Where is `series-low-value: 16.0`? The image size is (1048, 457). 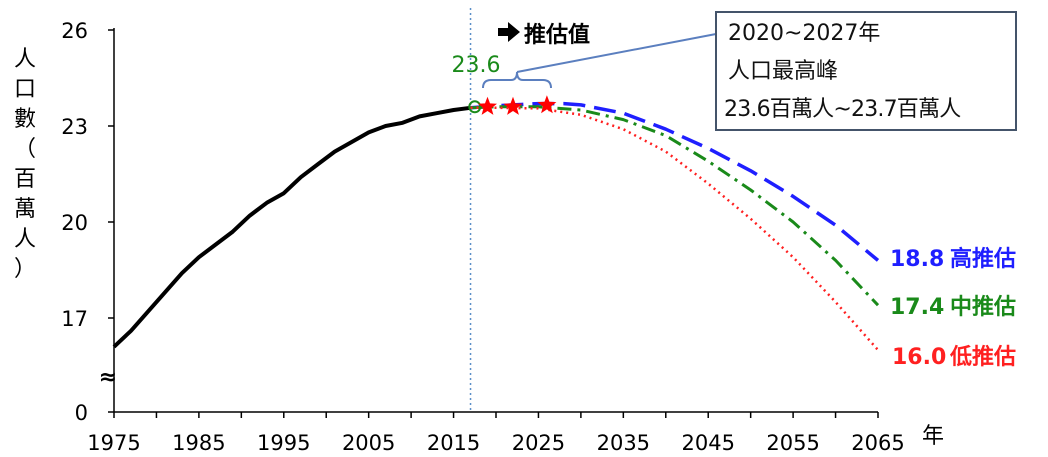
series-low-value: 16.0 is located at coordinates (919, 357).